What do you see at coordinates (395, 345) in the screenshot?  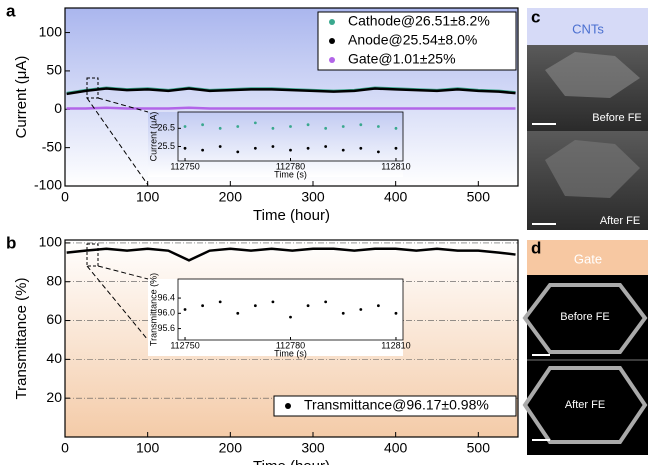 I see `x-tick-label: 112810` at bounding box center [395, 345].